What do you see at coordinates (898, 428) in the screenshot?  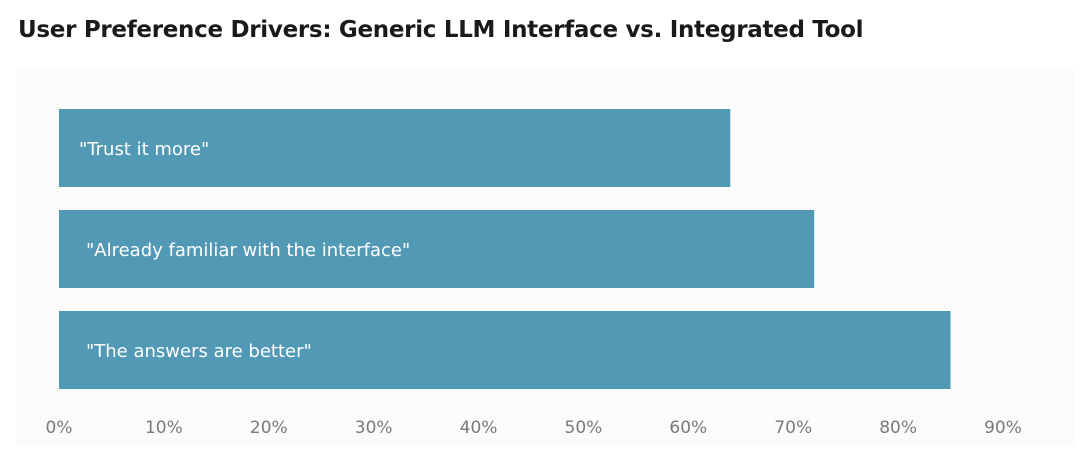 I see `x-tick-label: 80%` at bounding box center [898, 428].